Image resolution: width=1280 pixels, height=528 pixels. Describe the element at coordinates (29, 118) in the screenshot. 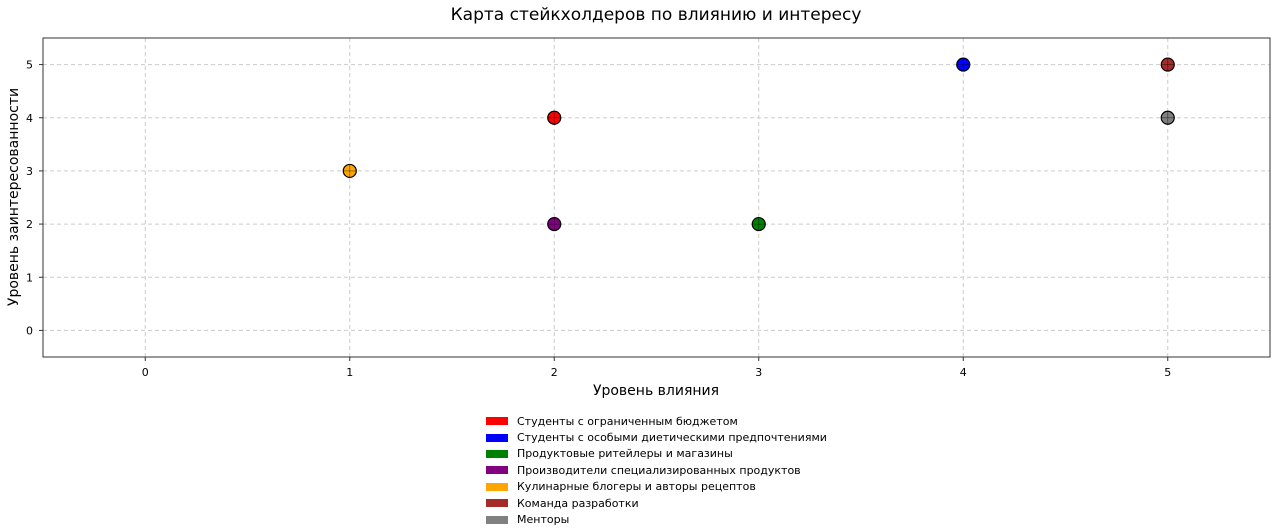

I see `y-tick-label: 4` at that location.